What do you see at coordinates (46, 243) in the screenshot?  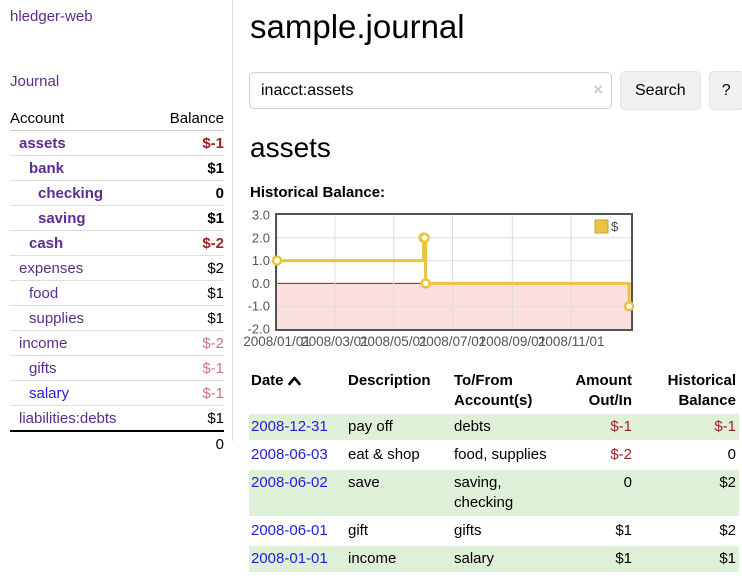 I see `account-link-cash: cash` at bounding box center [46, 243].